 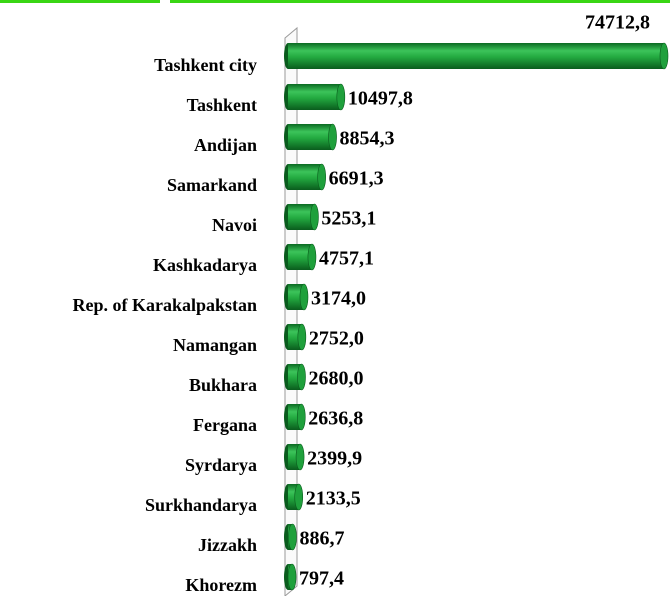 I want to click on category-label: Andijan, so click(x=225, y=145).